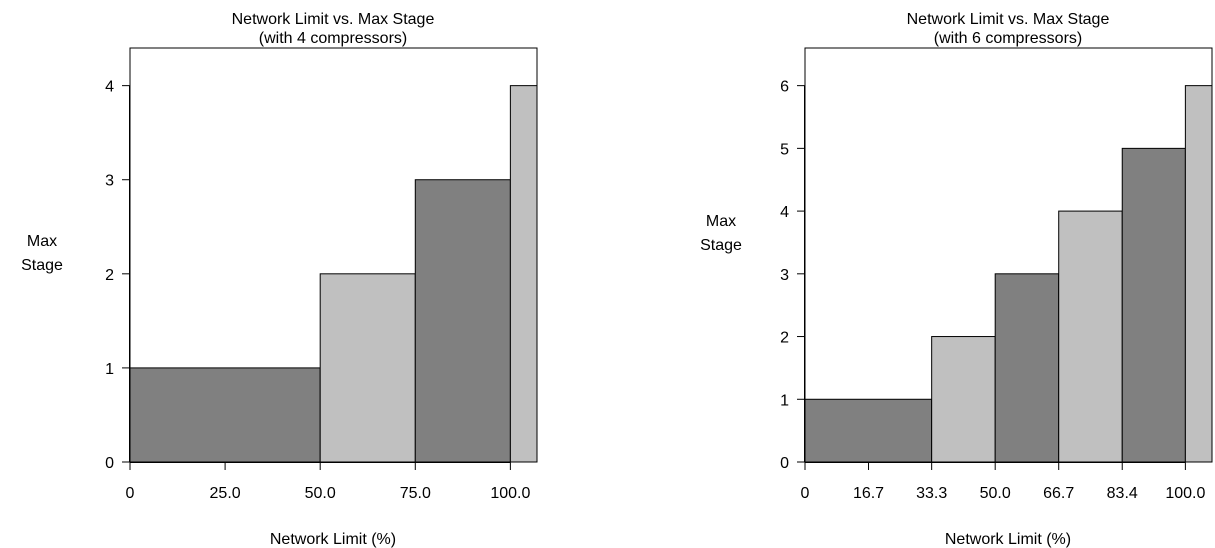 This screenshot has width=1215, height=548. I want to click on x-tick-label-1: 25.0, so click(225, 493).